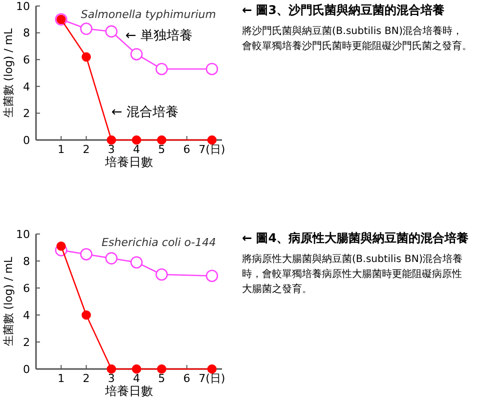 Image resolution: width=500 pixels, height=399 pixels. What do you see at coordinates (356, 238) in the screenshot?
I see `text: ← 圖4、病原性大腸菌與納豆菌的混合培養` at bounding box center [356, 238].